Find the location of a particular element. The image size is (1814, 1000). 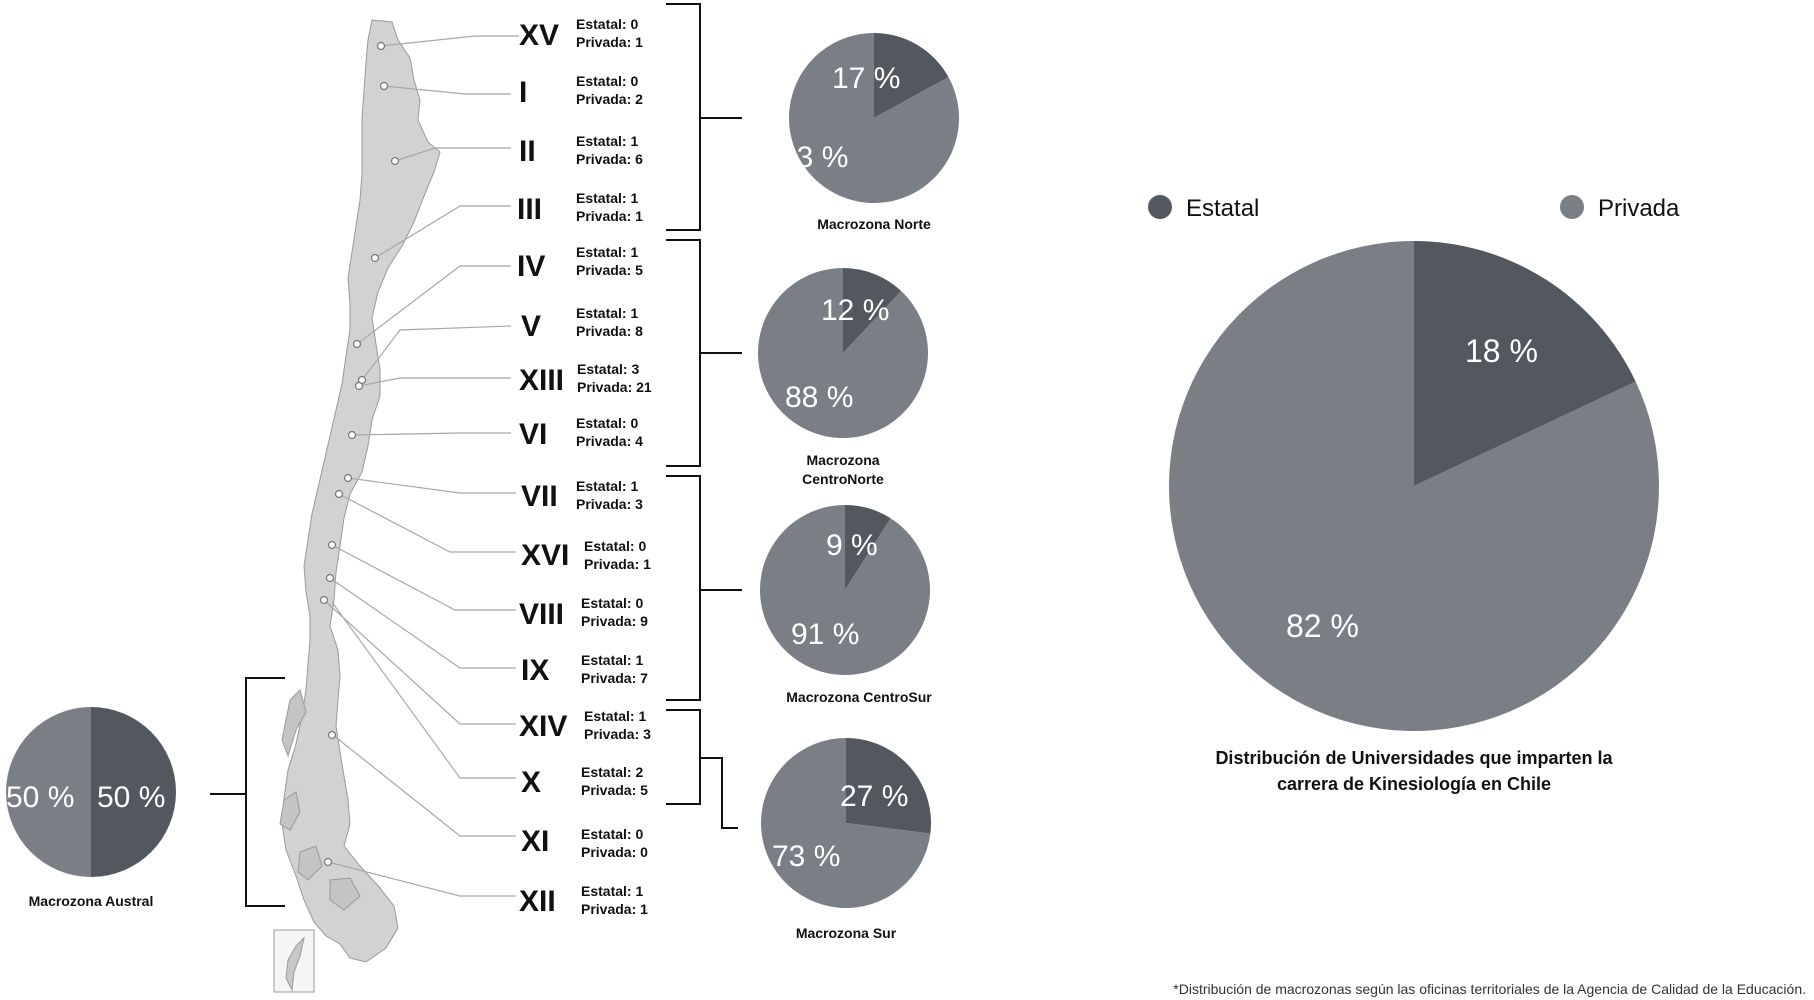

main-title-line2: carrera de Kinesiología en Chile is located at coordinates (1414, 784).